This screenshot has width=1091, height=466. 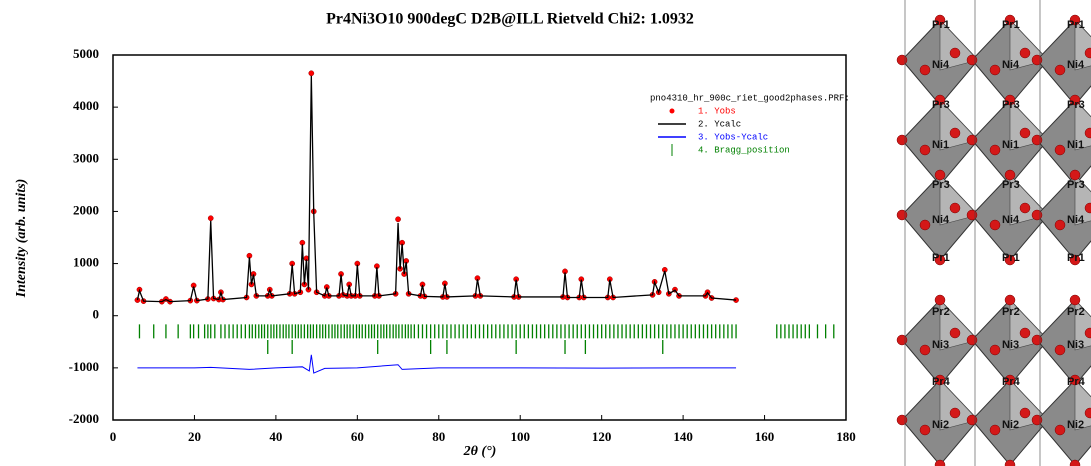 I want to click on x-tick-label: 180, so click(x=846, y=436).